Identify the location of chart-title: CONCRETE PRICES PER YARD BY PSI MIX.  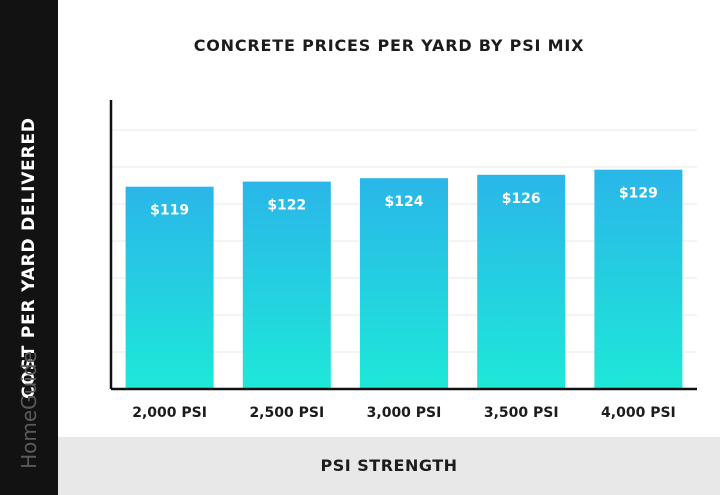
(389, 45).